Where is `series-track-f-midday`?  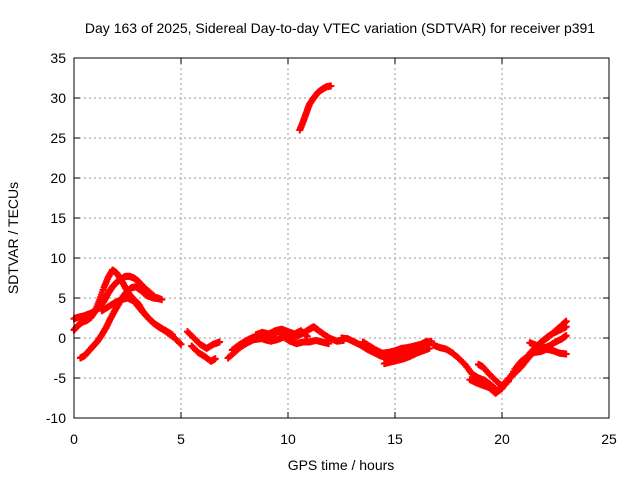
series-track-f-midday is located at coordinates (203, 353).